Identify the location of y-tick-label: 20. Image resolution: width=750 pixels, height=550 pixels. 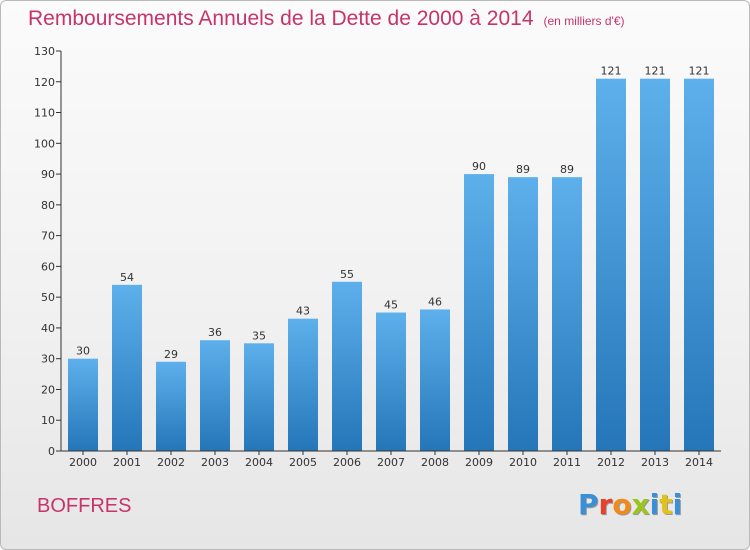
(48, 389).